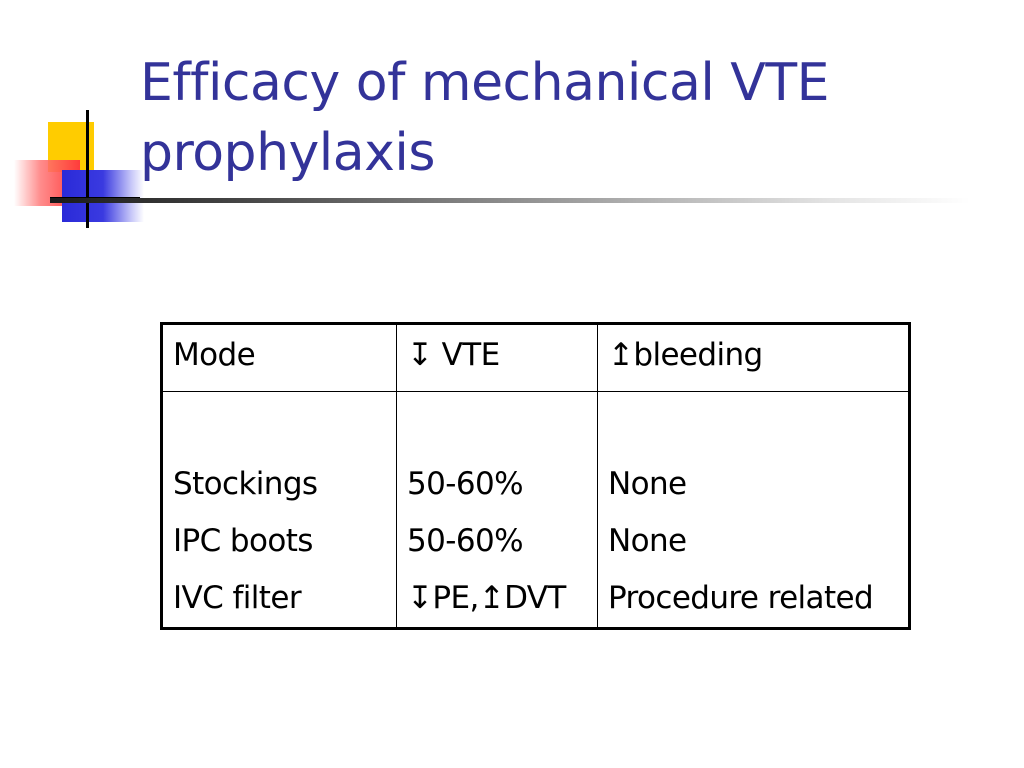 The width and height of the screenshot is (1024, 768). Describe the element at coordinates (279, 510) in the screenshot. I see `mode-cell: Stockings IPC boots IVC filter` at that location.